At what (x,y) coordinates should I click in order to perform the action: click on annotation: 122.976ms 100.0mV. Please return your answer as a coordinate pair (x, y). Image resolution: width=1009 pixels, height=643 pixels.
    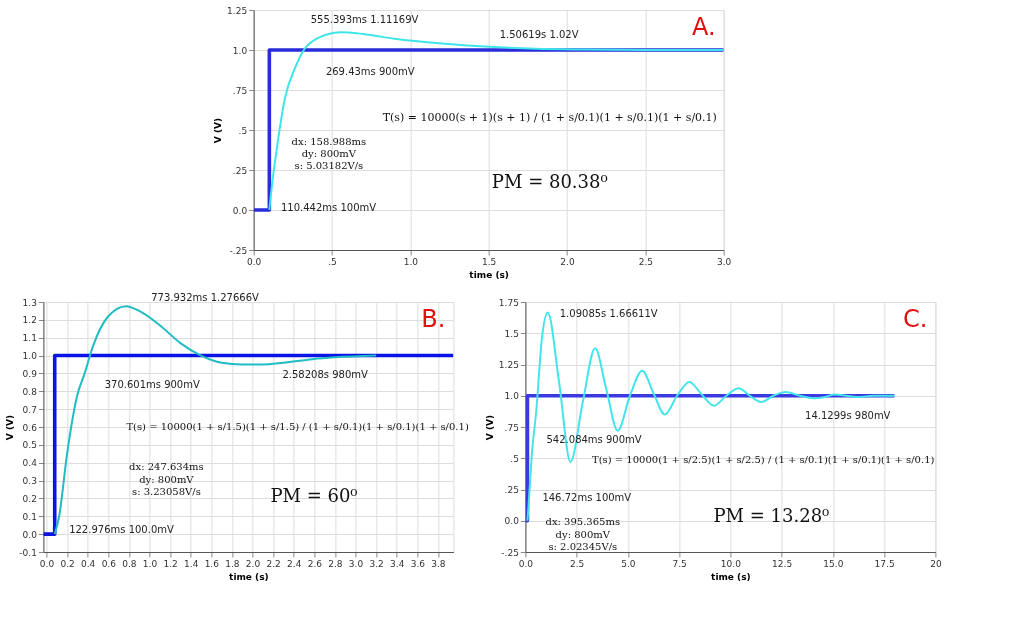
    Looking at the image, I should click on (121, 530).